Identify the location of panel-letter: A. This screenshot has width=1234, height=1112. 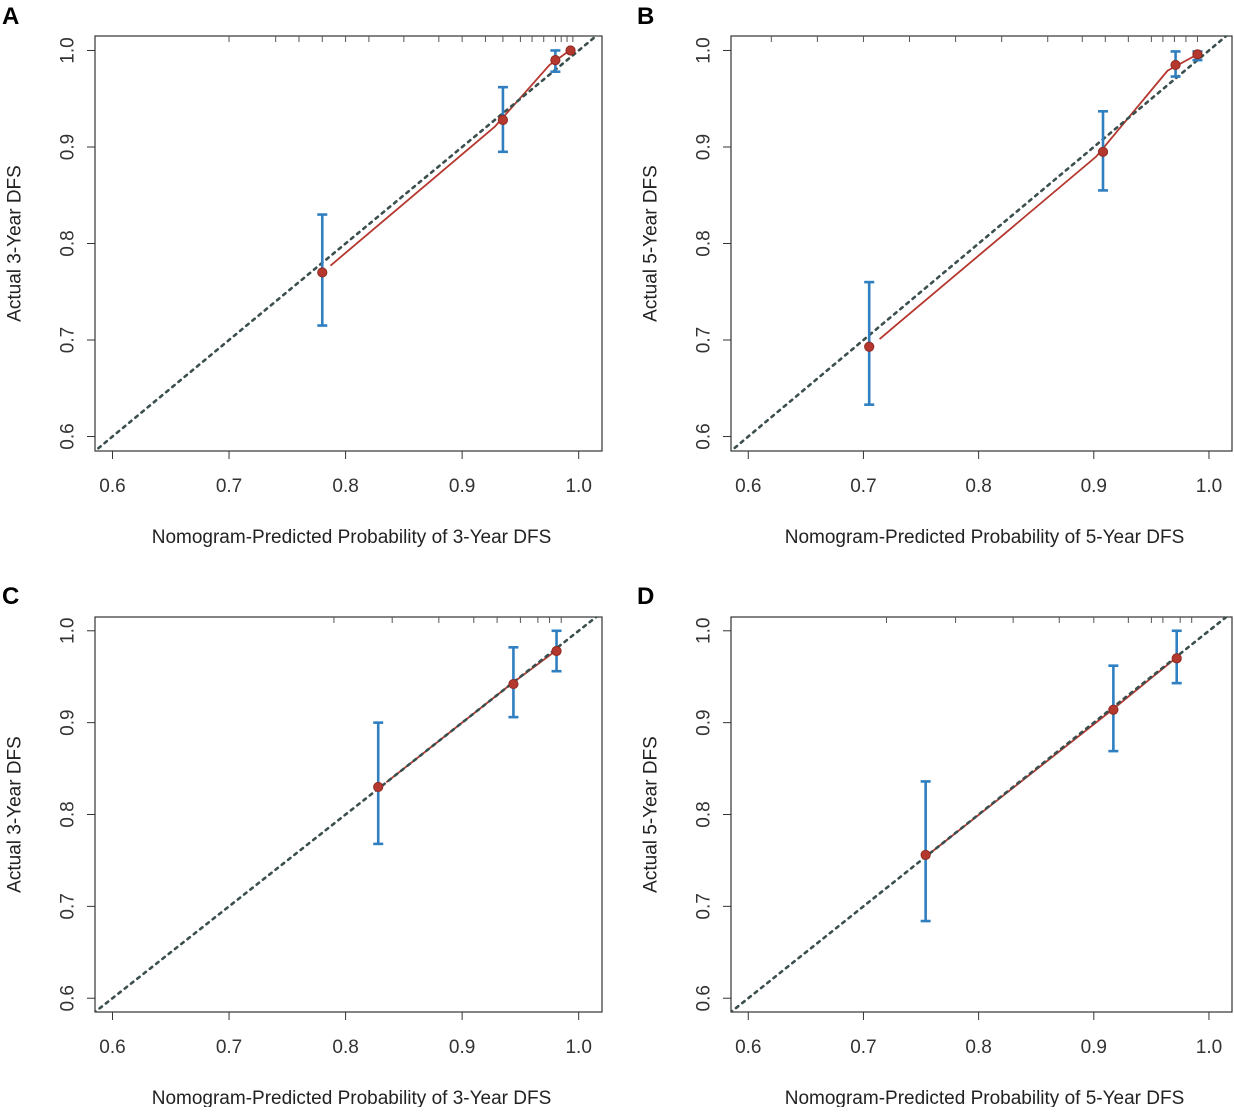
(10, 16).